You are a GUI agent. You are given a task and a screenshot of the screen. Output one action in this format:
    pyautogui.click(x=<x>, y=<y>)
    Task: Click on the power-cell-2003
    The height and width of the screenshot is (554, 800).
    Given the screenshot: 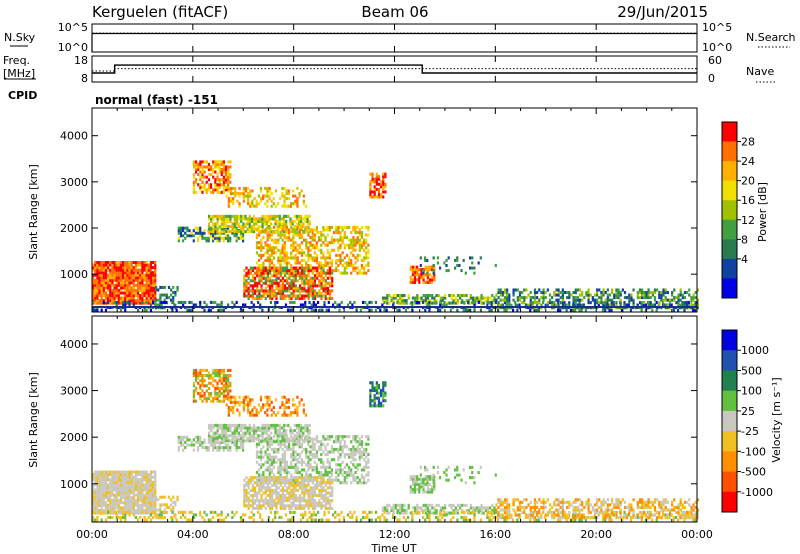 What is the action you would take?
    pyautogui.click(x=237, y=201)
    